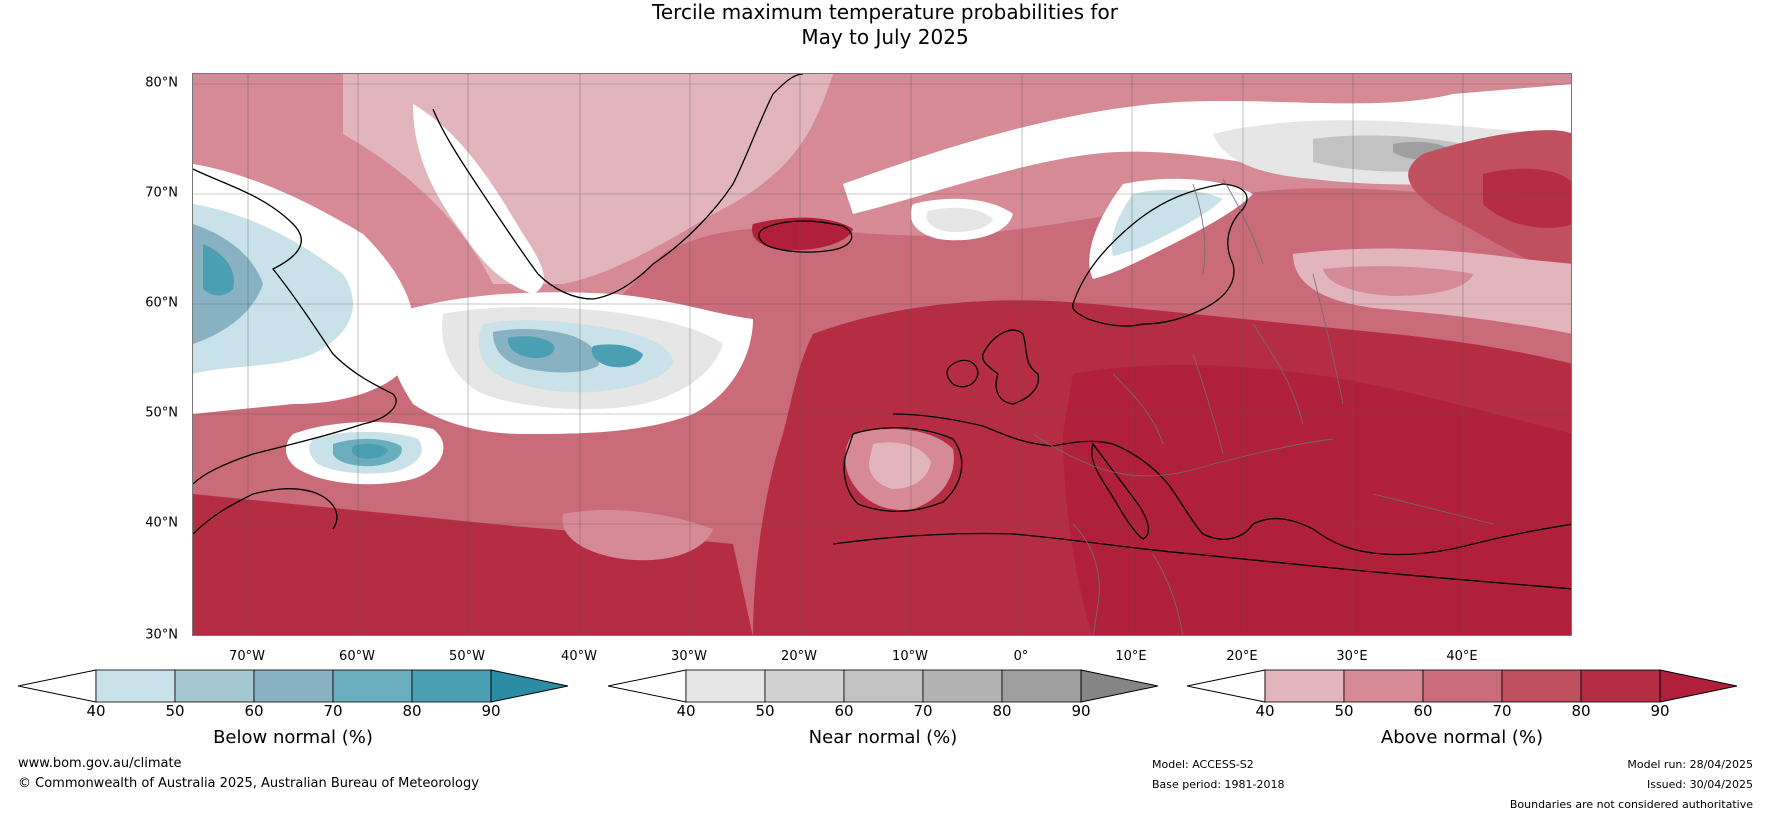 The image size is (1770, 816). Describe the element at coordinates (247, 656) in the screenshot. I see `lon-label-70w: 70°W` at that location.